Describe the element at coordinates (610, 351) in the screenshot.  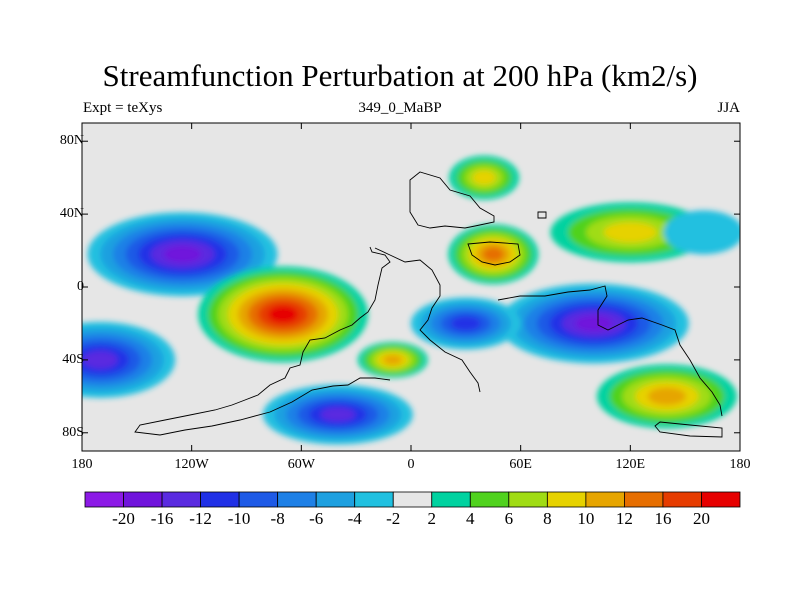
I see `asia-outline` at that location.